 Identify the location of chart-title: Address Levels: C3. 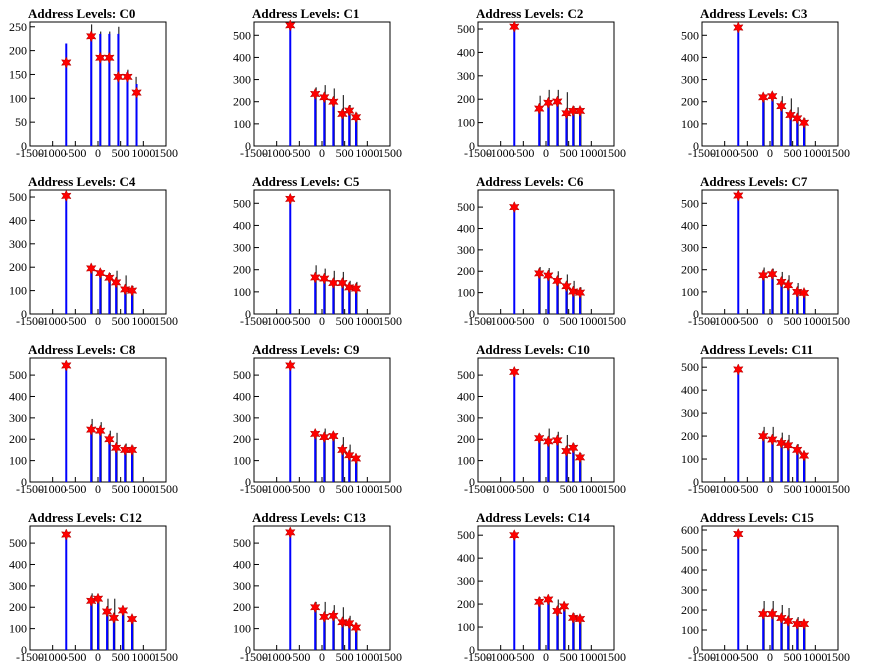
(754, 13).